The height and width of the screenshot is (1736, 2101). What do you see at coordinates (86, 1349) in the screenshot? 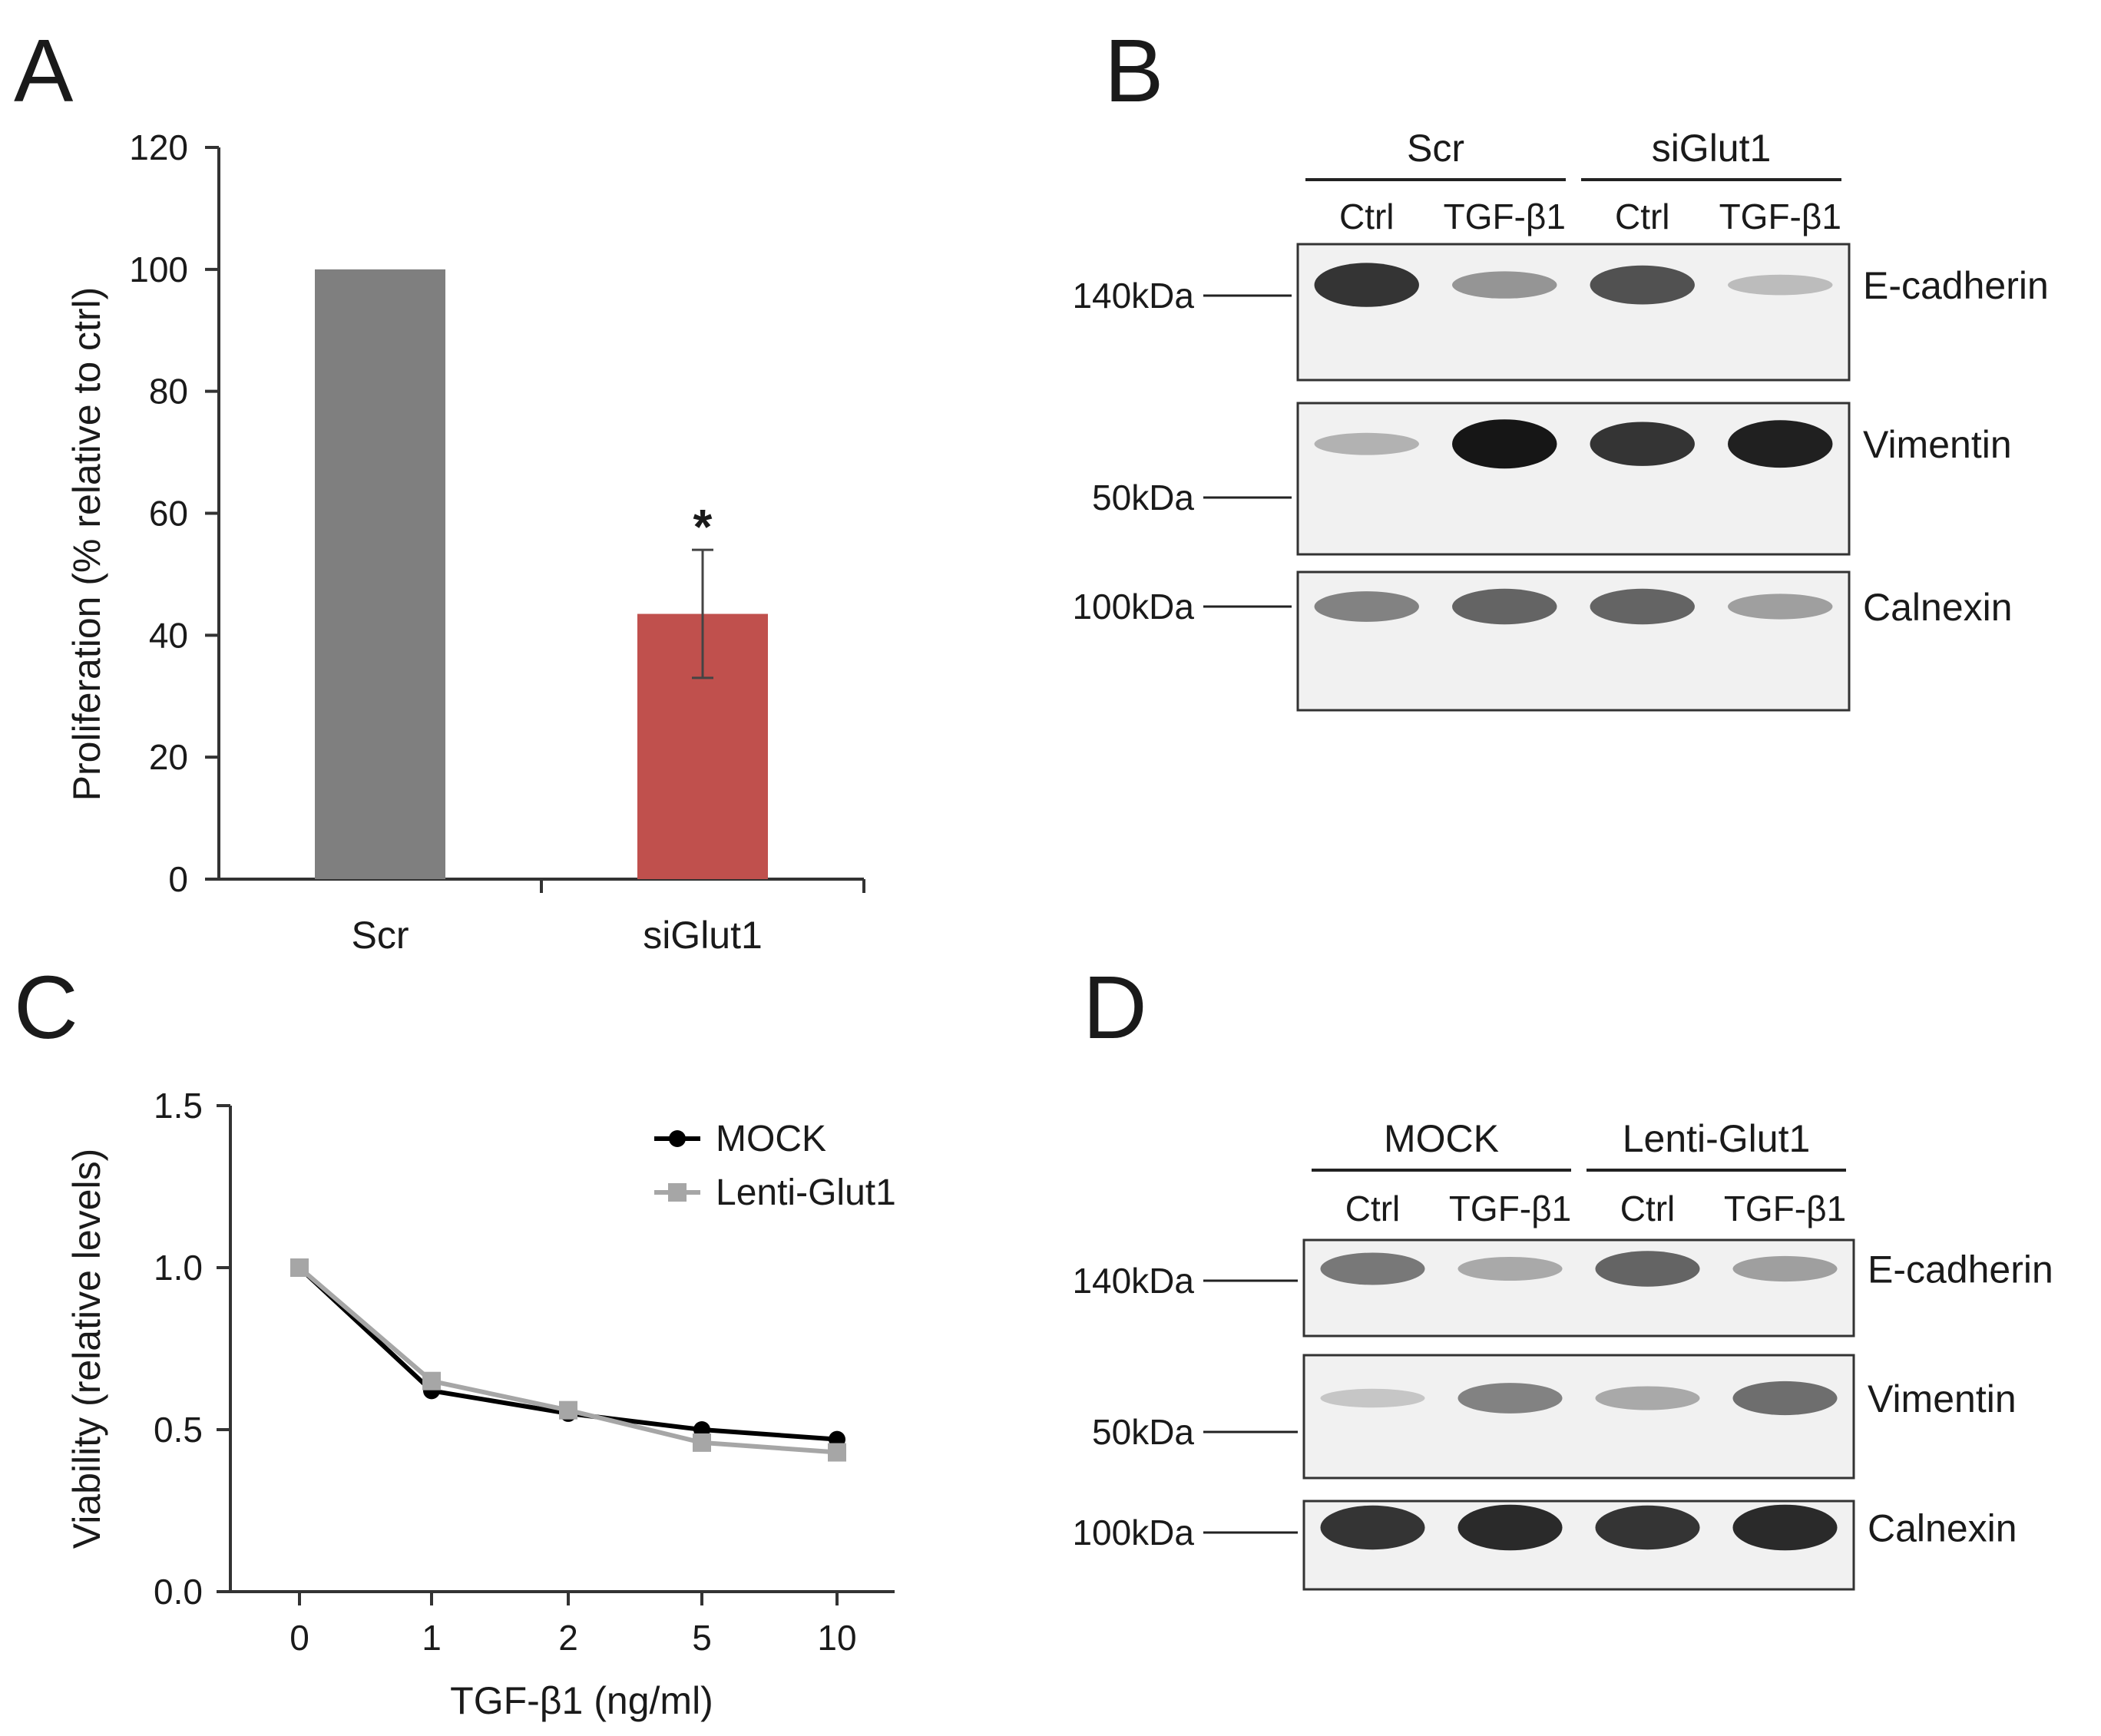
I see `y-axis-title: Viability (relative levels)` at bounding box center [86, 1349].